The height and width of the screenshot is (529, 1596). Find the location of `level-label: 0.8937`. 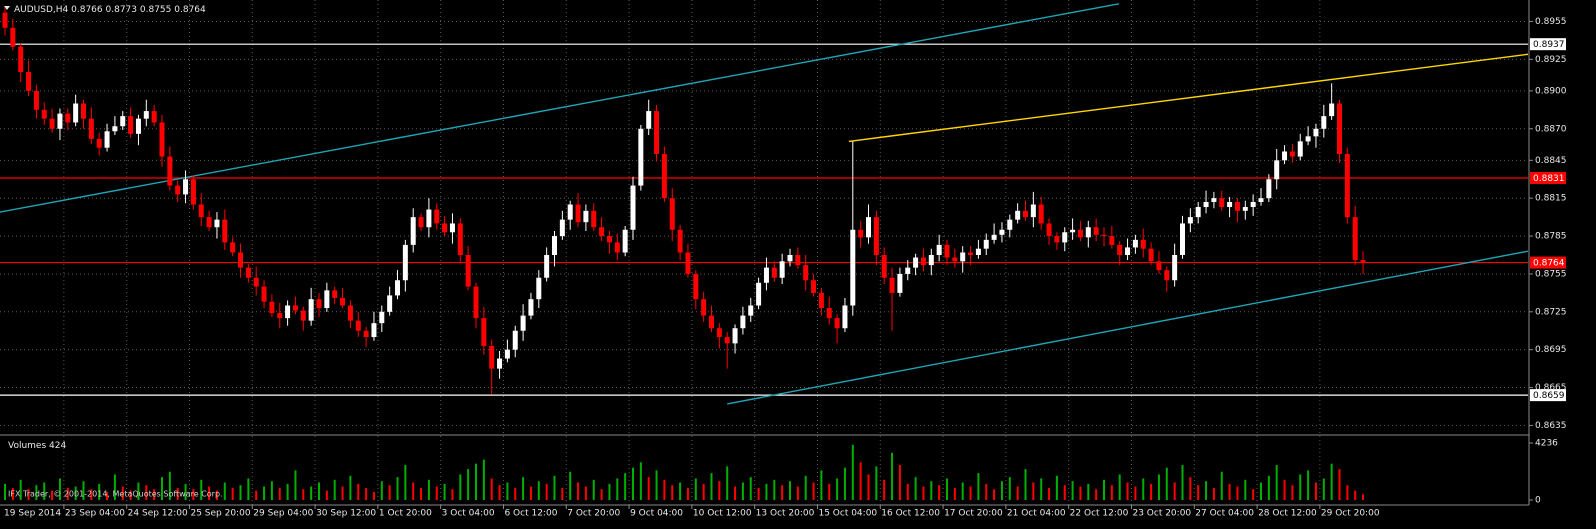

level-label: 0.8937 is located at coordinates (1549, 45).